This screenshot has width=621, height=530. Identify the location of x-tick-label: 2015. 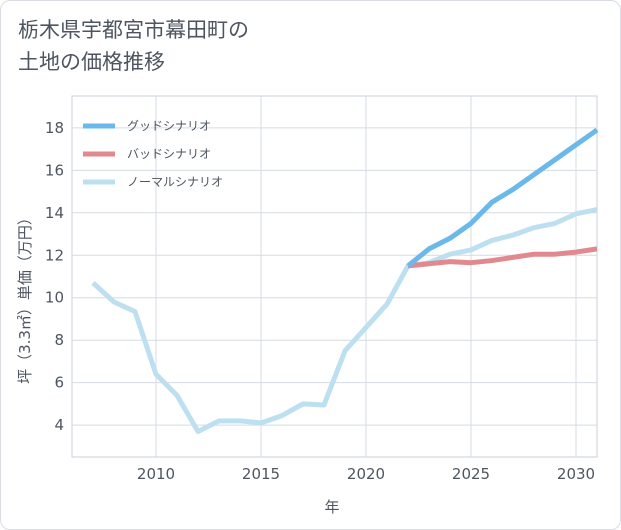
(261, 474).